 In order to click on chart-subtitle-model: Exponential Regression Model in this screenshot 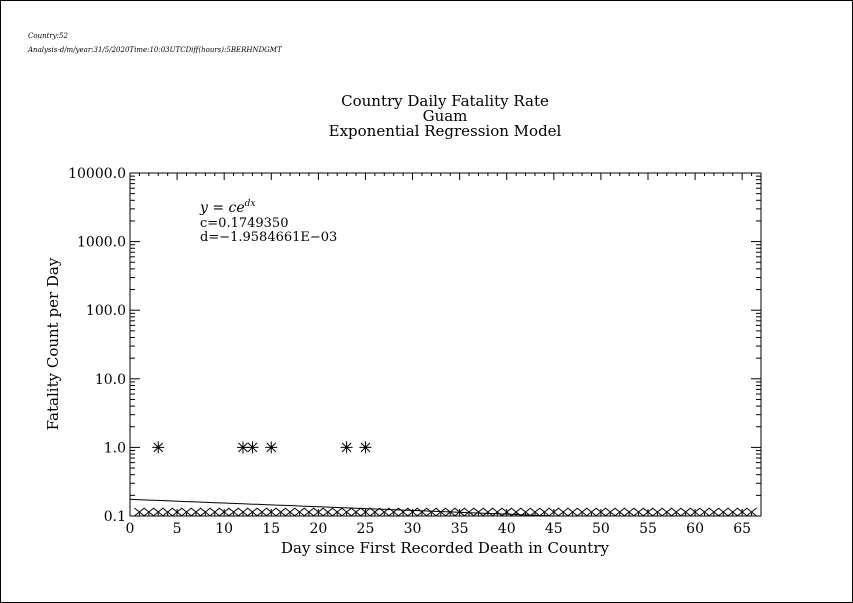, I will do `click(445, 131)`.